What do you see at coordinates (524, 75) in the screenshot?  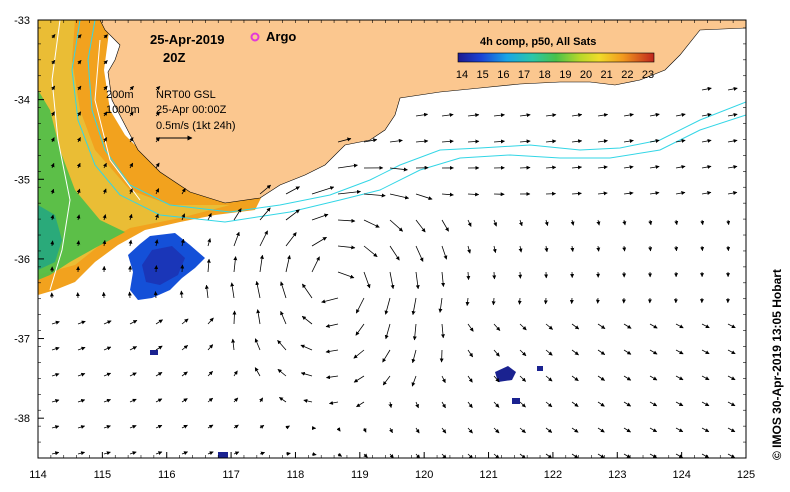 I see `colorbar-tick-label: 17` at bounding box center [524, 75].